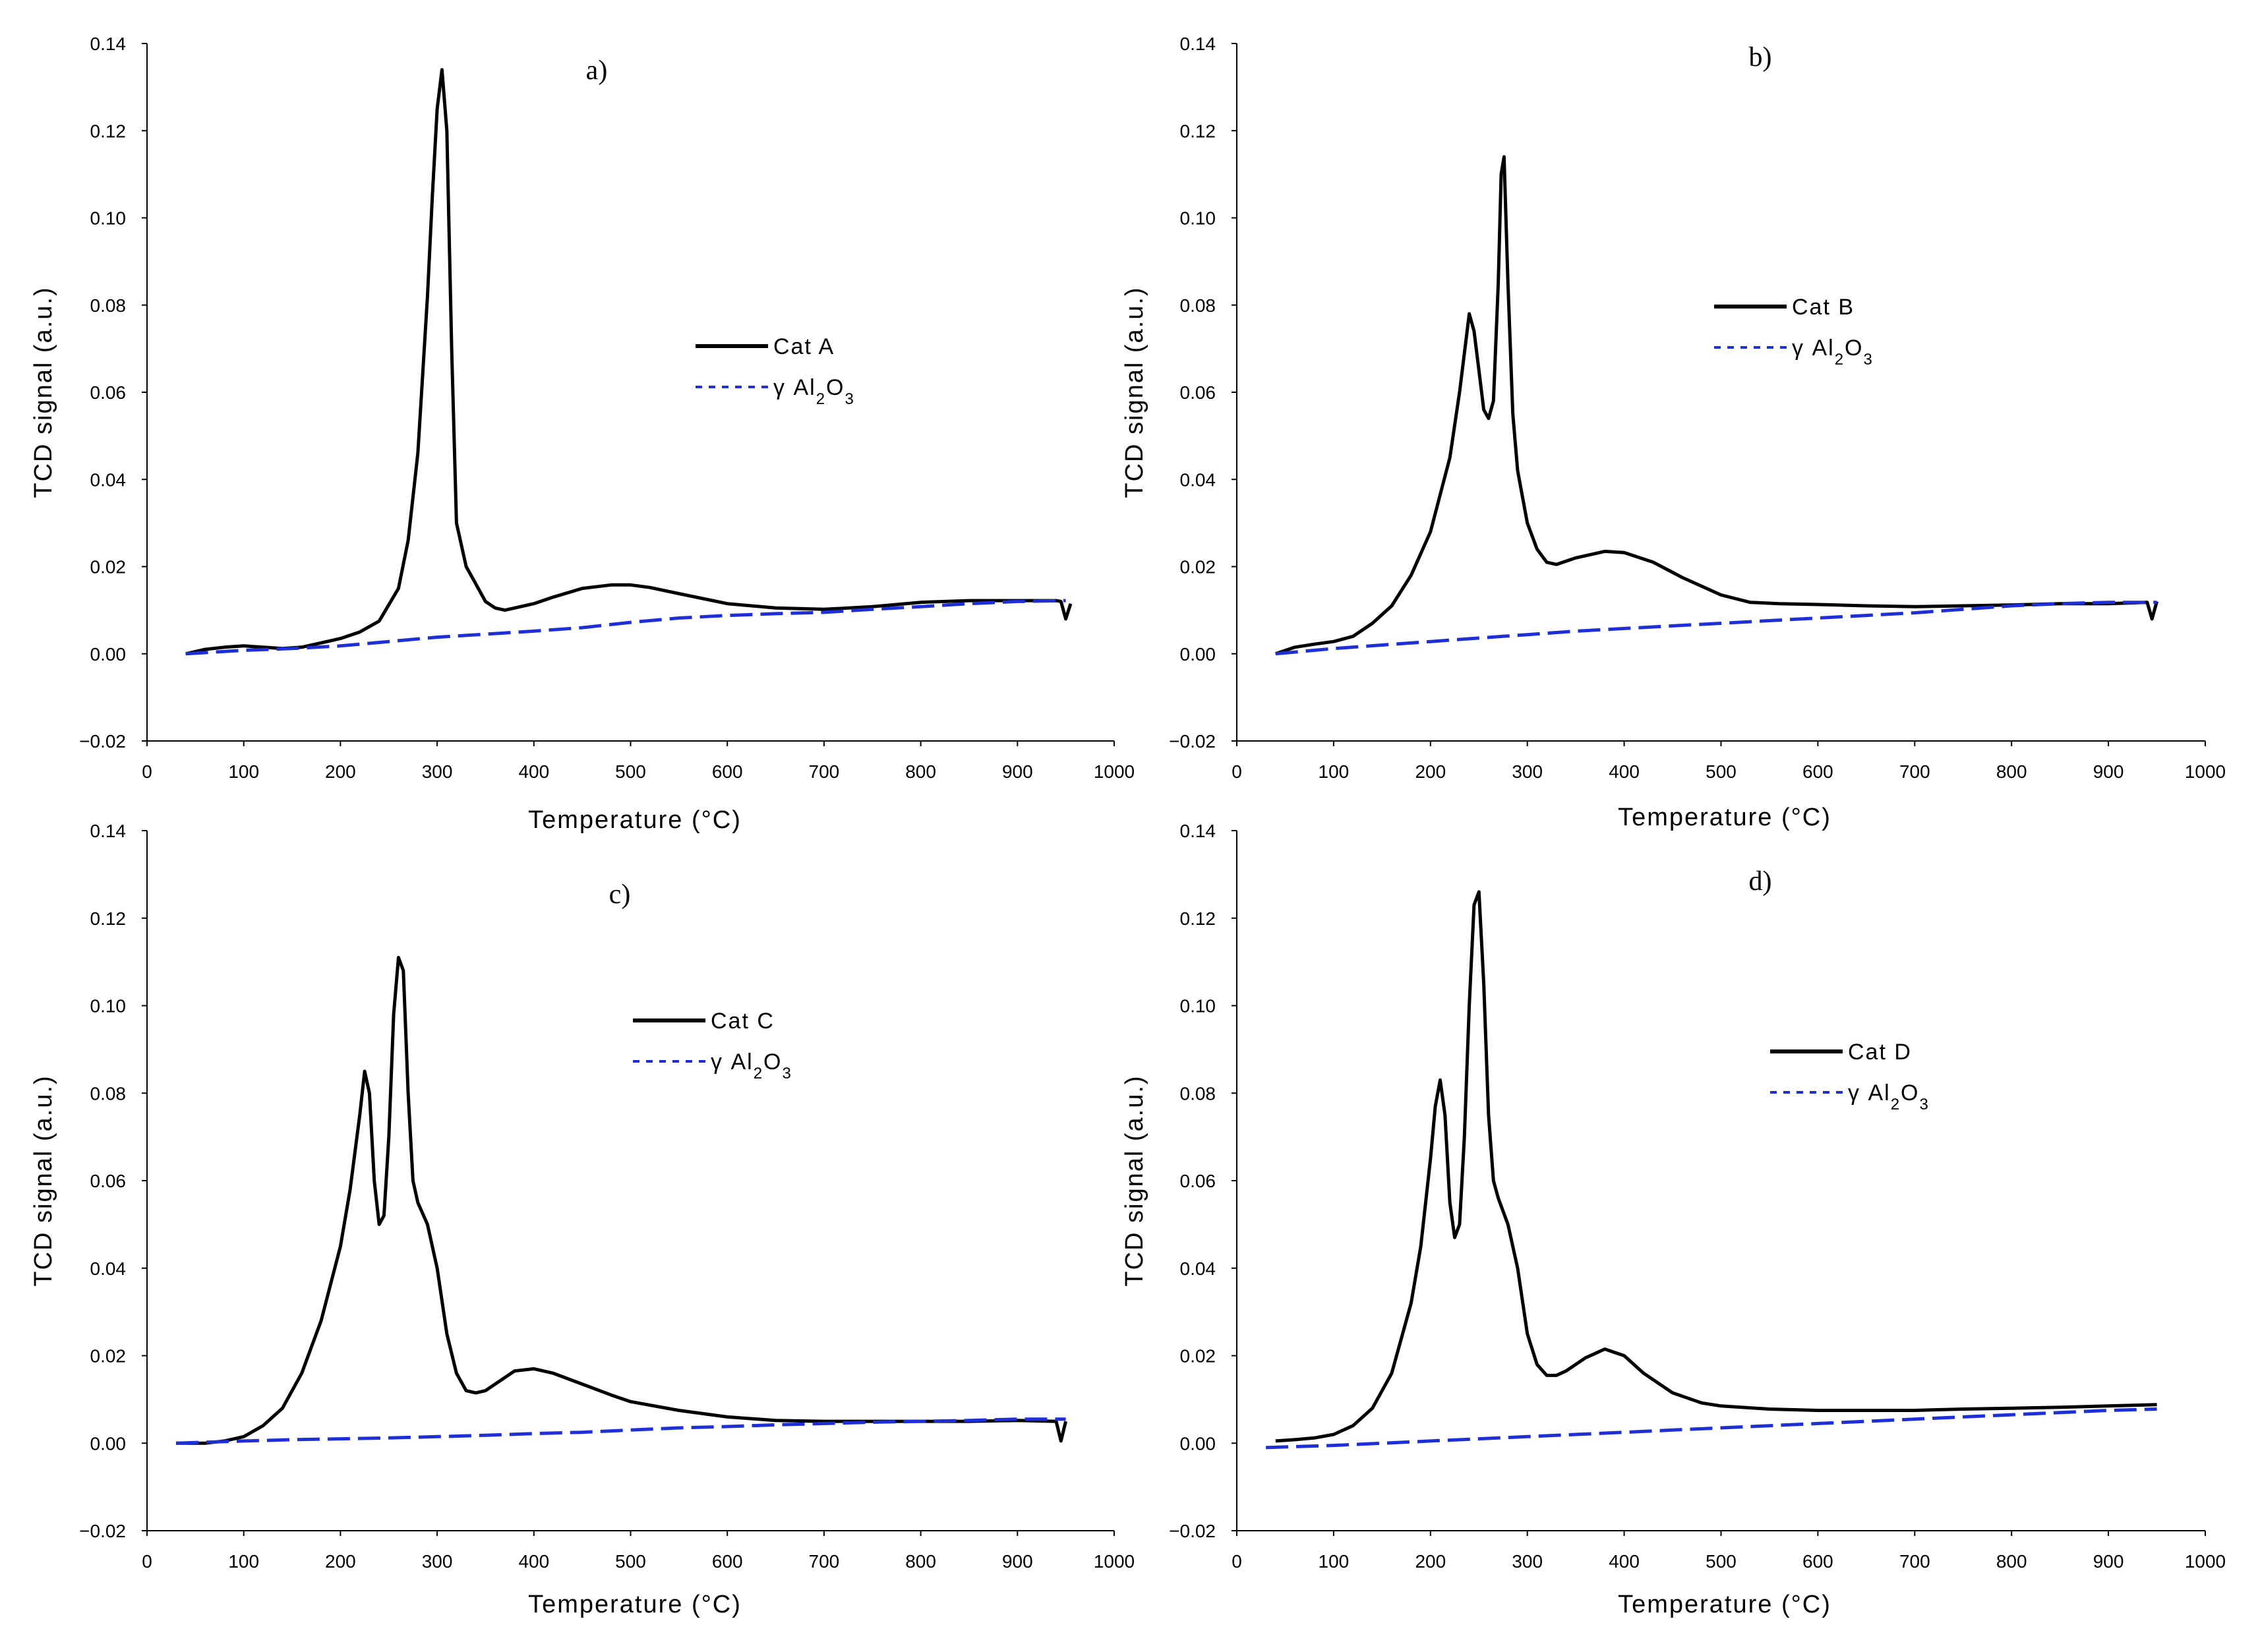 This screenshot has height=1652, width=2258. I want to click on legend-label-catalyst: Cat D, so click(1880, 1052).